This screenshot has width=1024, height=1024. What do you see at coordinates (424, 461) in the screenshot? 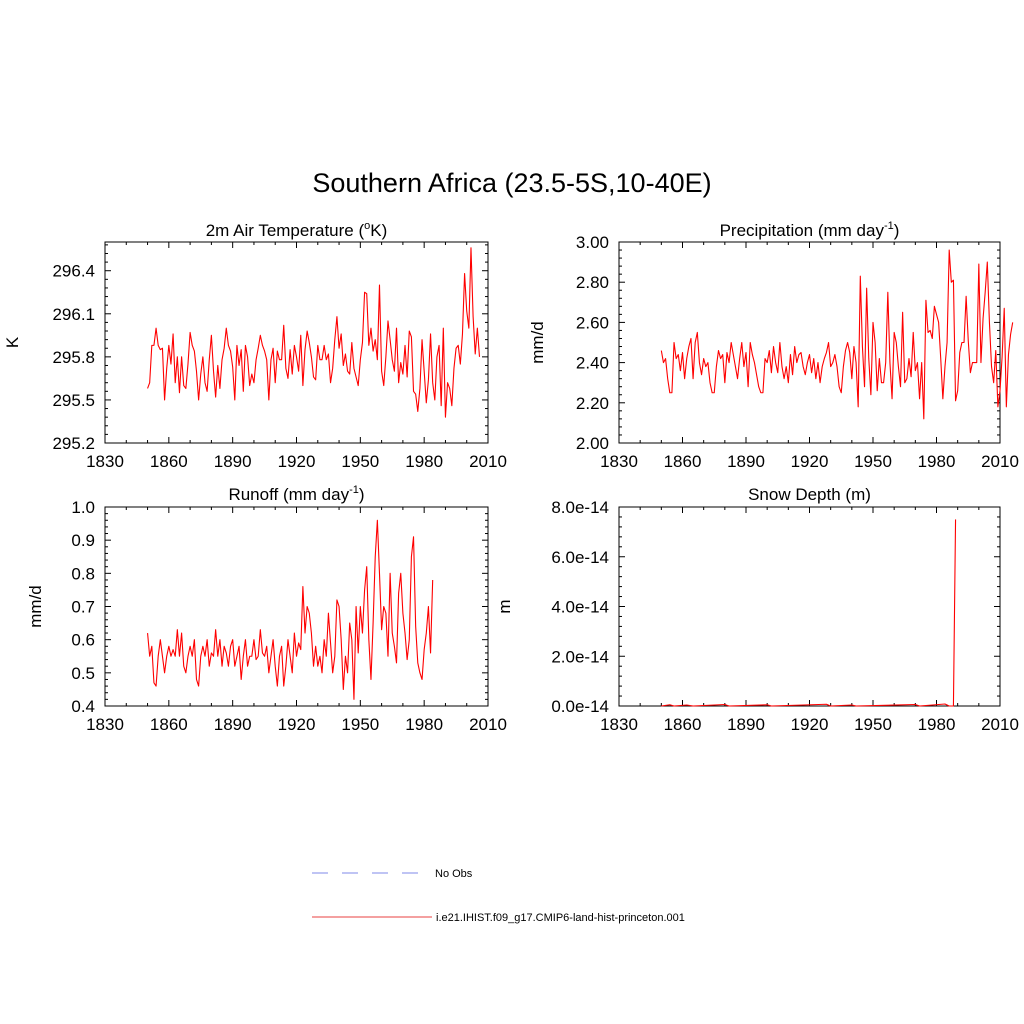
I see `air-temperature-x-tick-label: 1980` at bounding box center [424, 461].